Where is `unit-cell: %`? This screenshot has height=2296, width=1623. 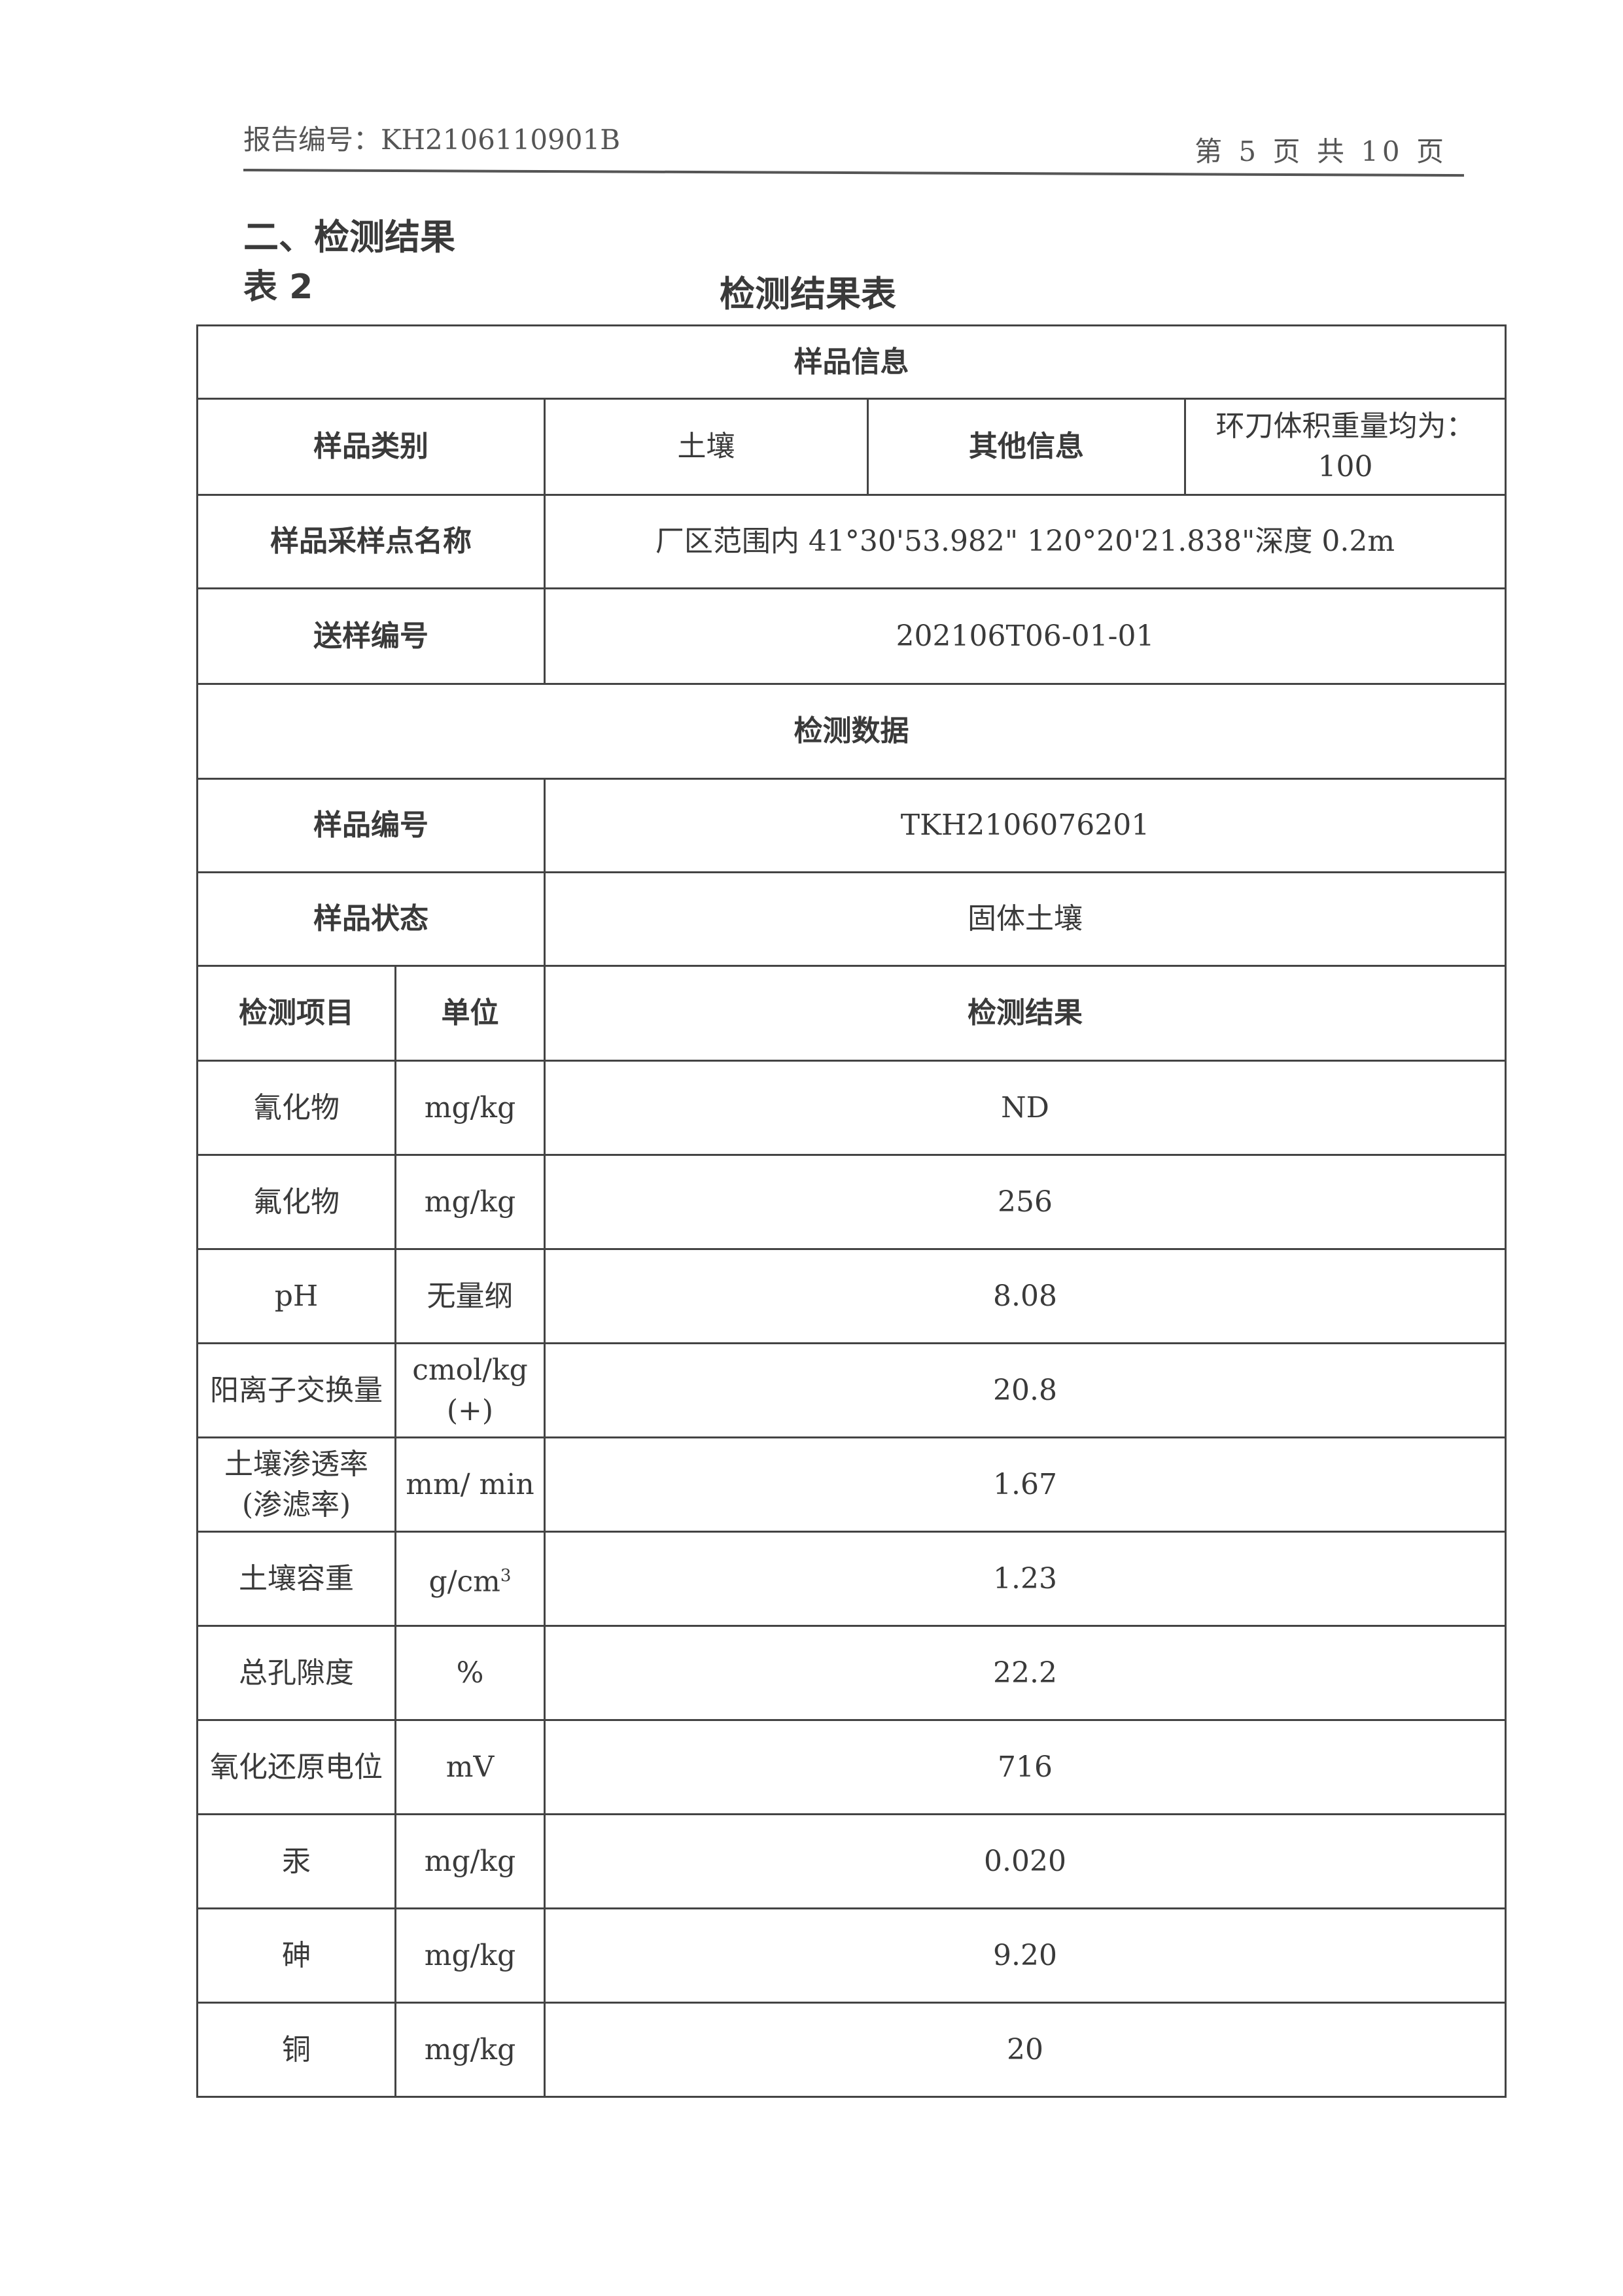
unit-cell: % is located at coordinates (470, 1673).